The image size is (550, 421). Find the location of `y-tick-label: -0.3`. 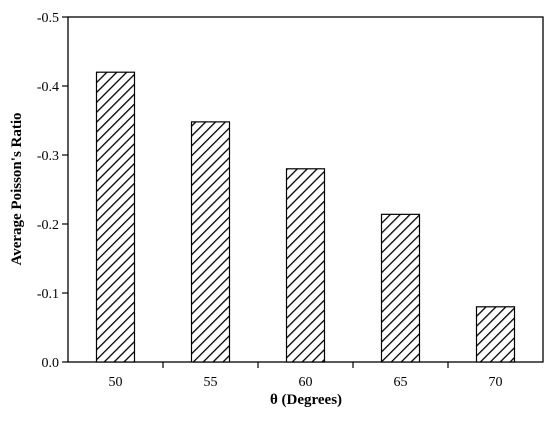

y-tick-label: -0.3 is located at coordinates (48, 156).